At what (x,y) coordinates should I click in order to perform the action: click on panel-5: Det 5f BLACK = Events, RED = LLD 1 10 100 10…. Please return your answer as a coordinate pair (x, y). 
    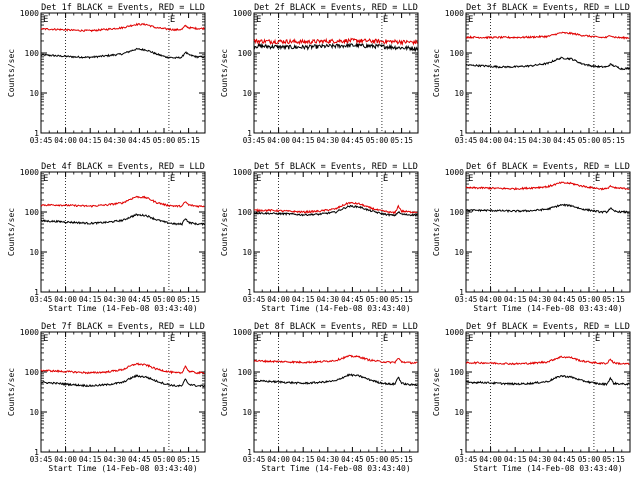
    Looking at the image, I should click on (319, 237).